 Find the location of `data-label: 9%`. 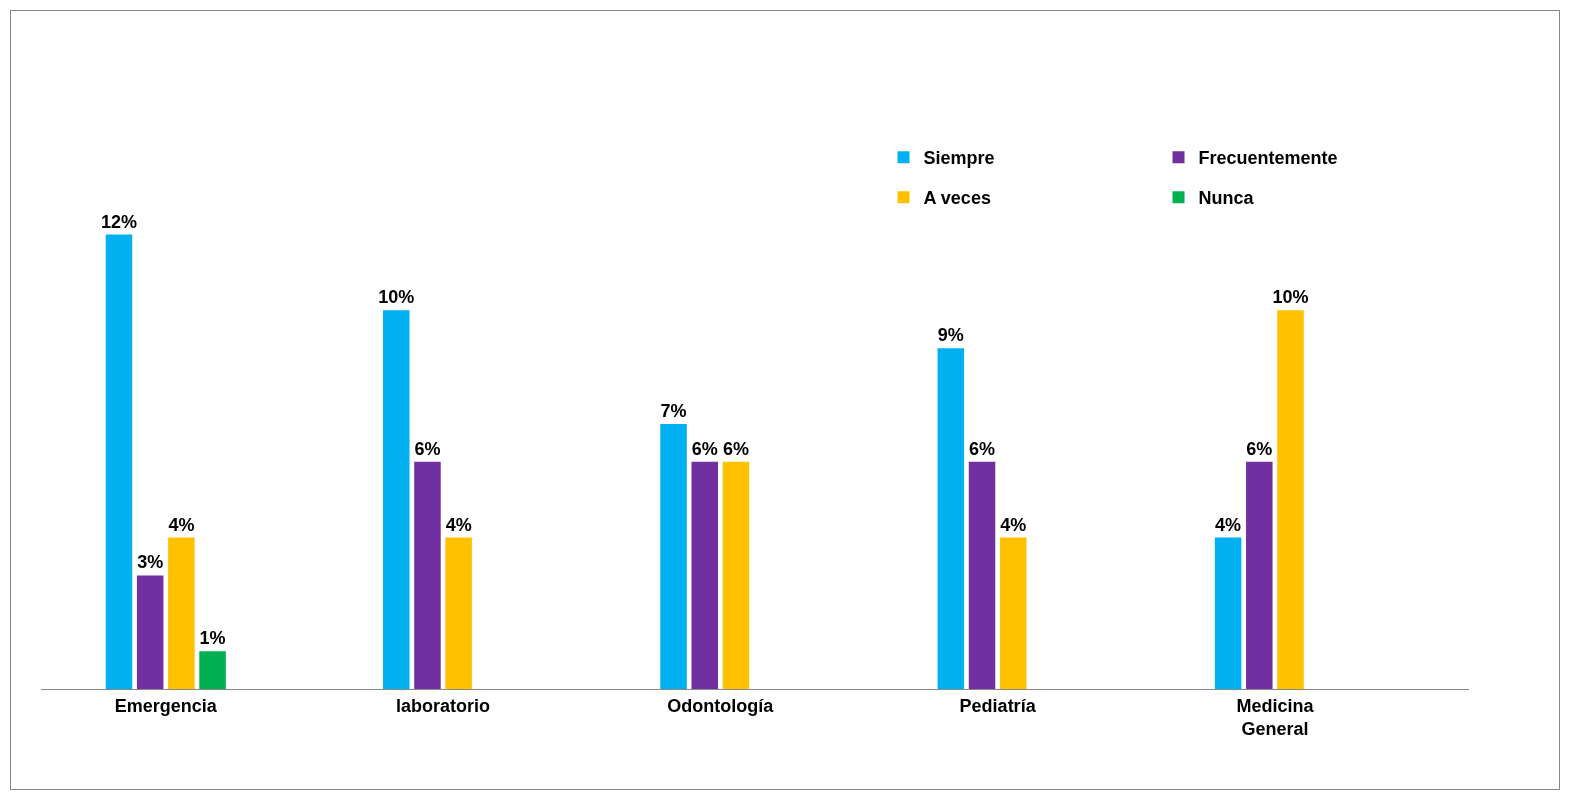

data-label: 9% is located at coordinates (950, 335).